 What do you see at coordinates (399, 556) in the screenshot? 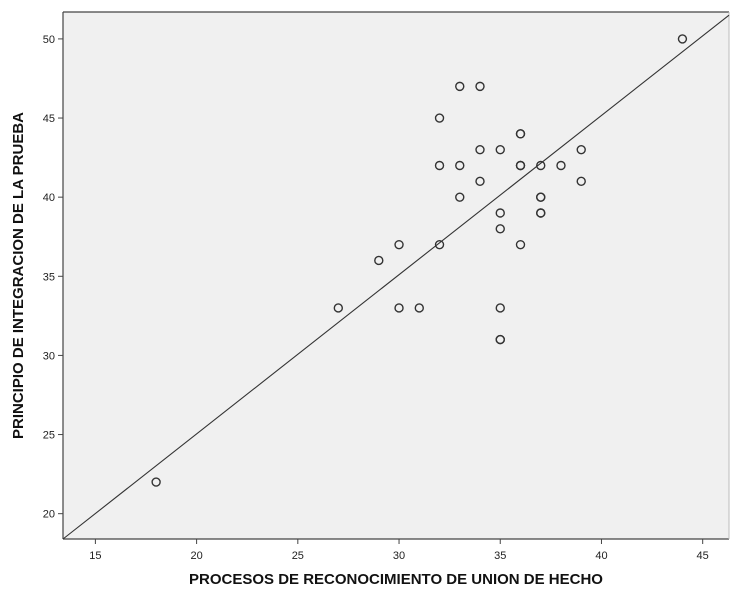
I see `x-tick-label: 30` at bounding box center [399, 556].